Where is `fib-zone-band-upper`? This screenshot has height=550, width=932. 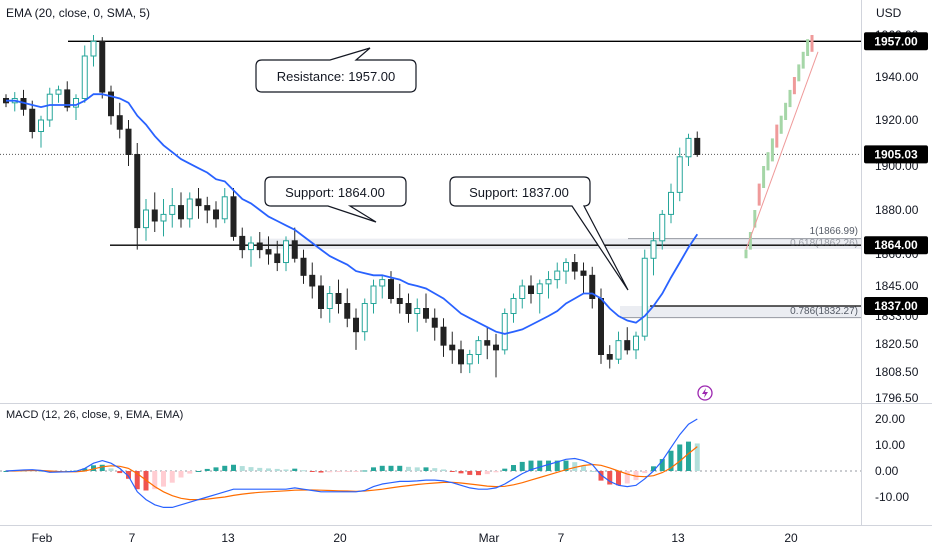 fib-zone-band-upper is located at coordinates (560, 244).